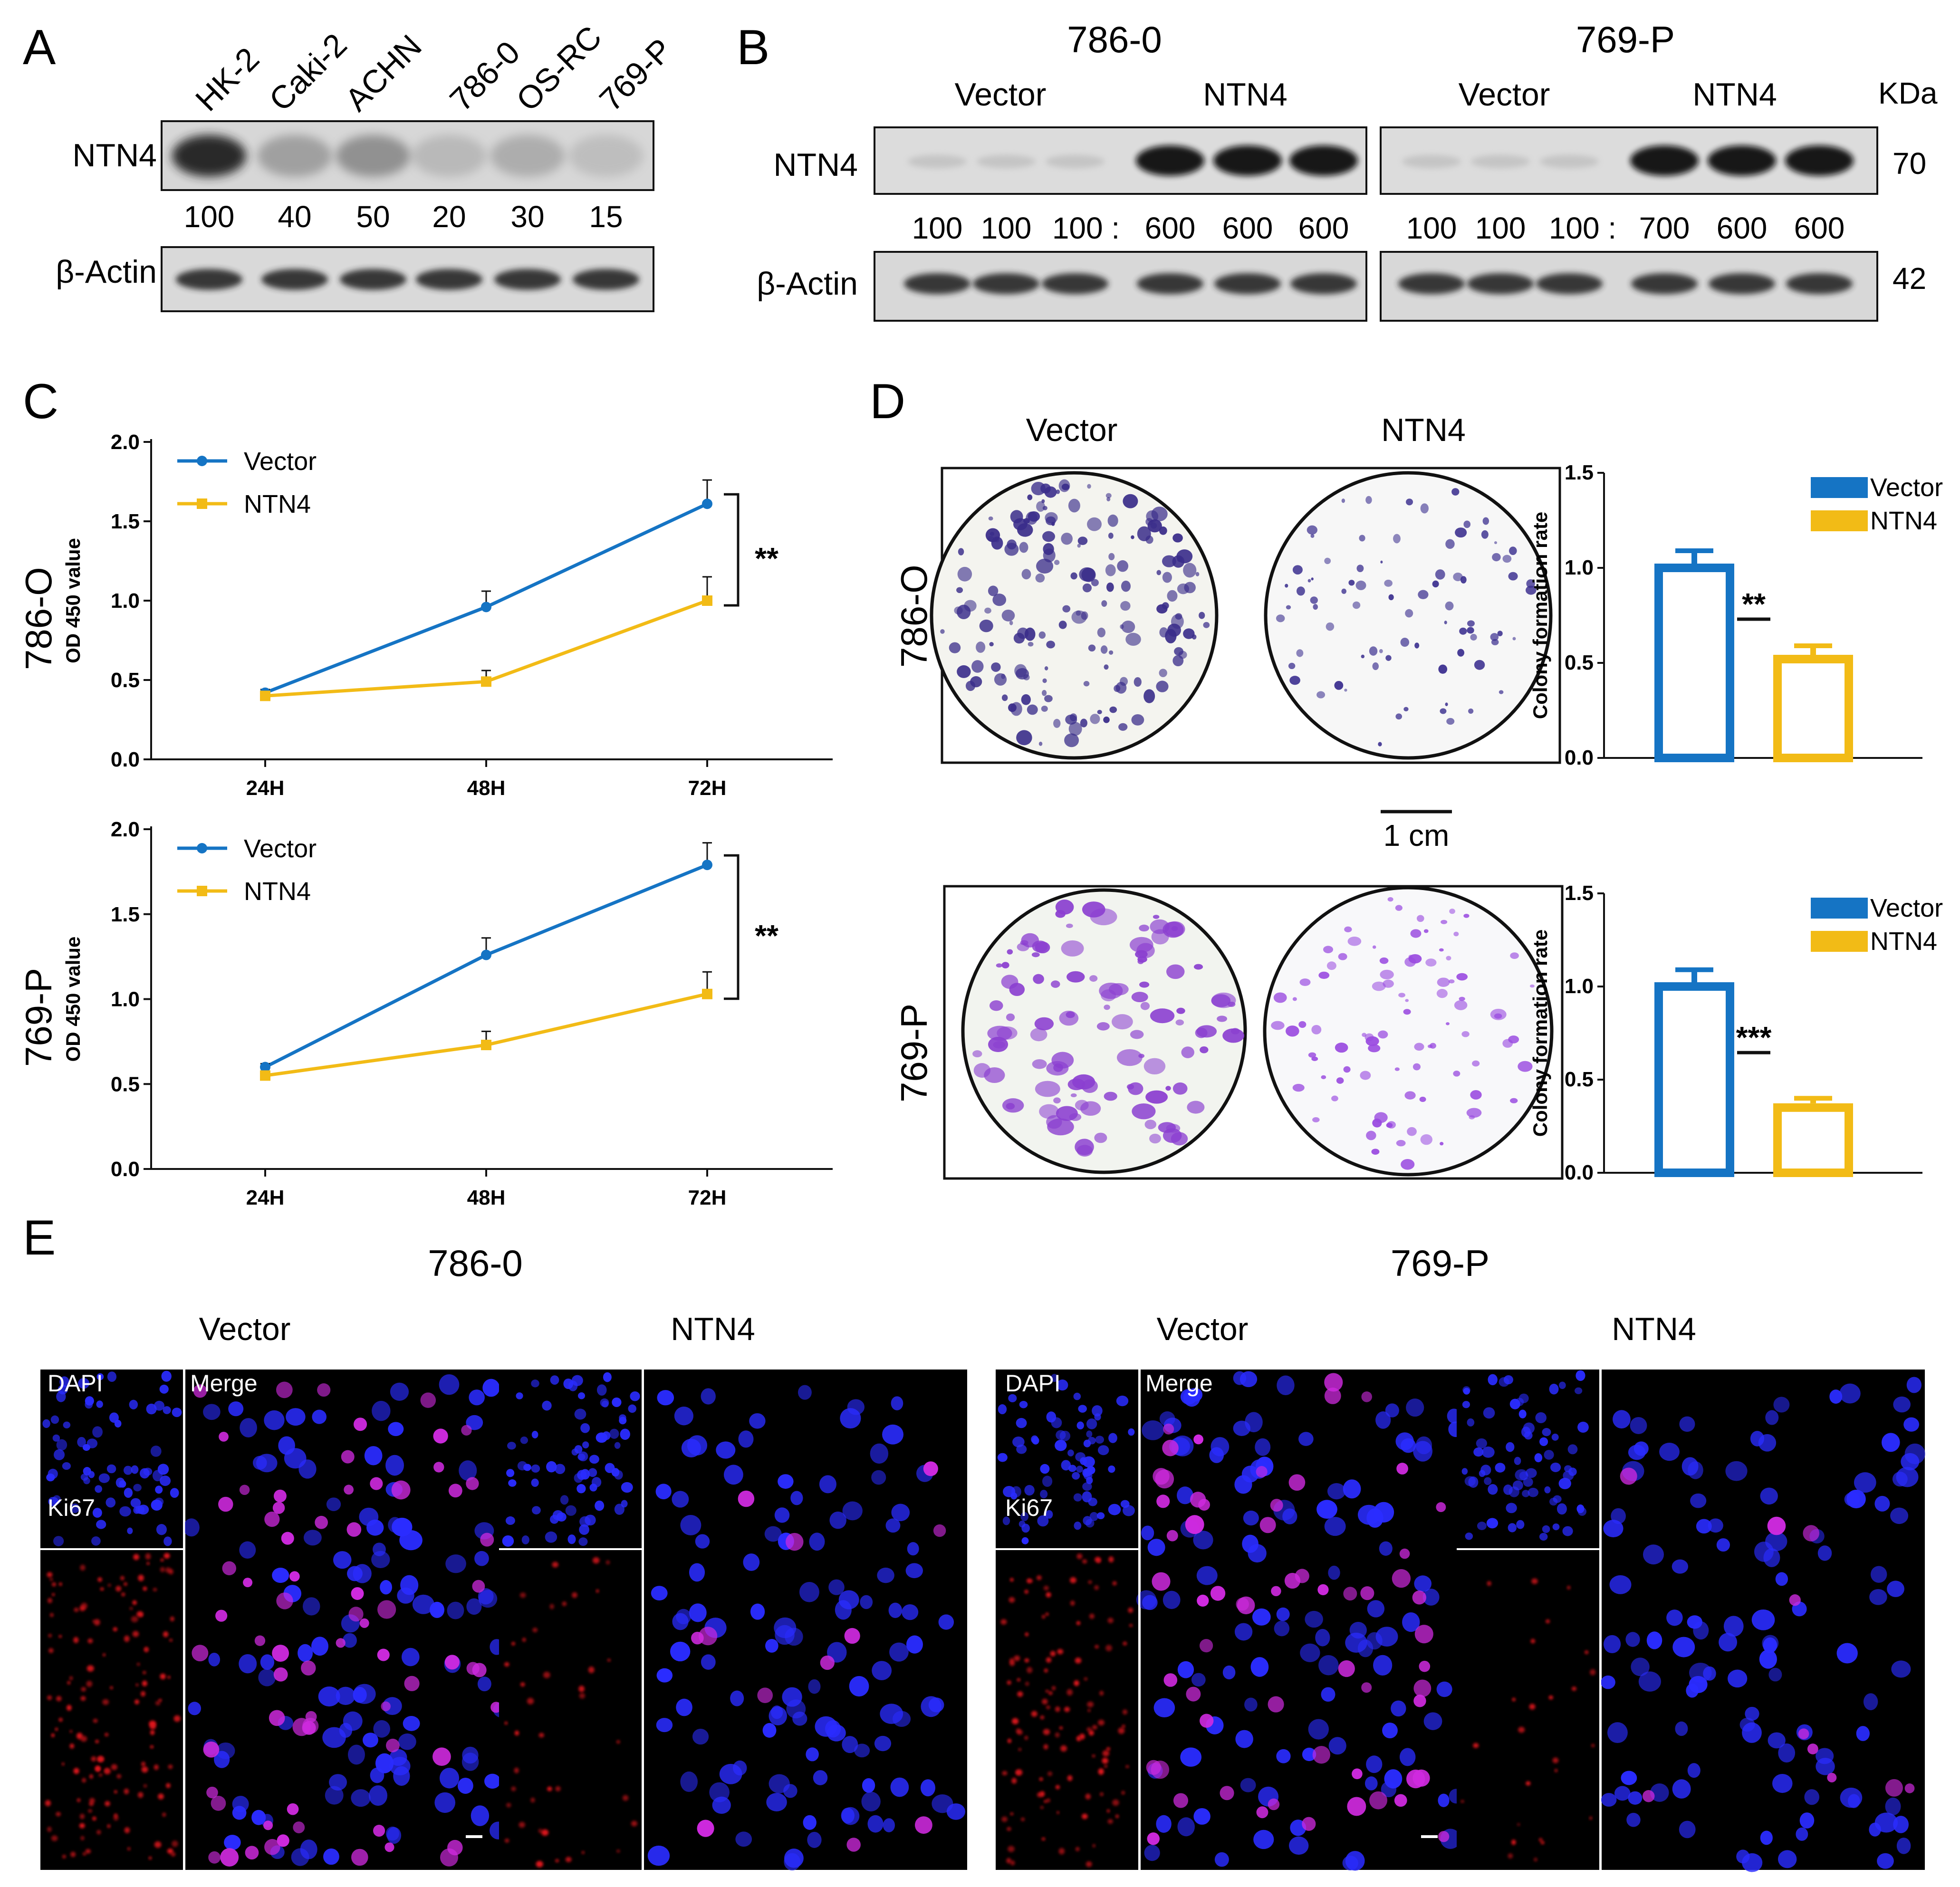 This screenshot has height=1887, width=1960. What do you see at coordinates (408, 156) in the screenshot?
I see `blot-a-ntn4-bands` at bounding box center [408, 156].